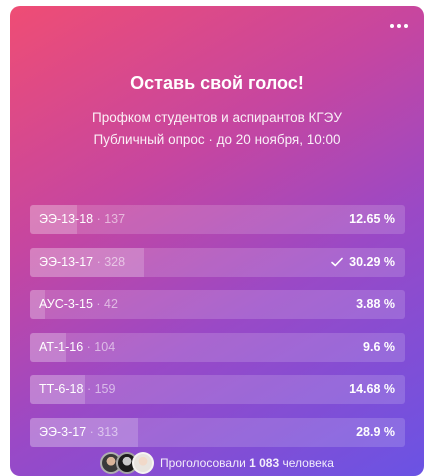 This screenshot has height=476, width=430. What do you see at coordinates (101, 346) in the screenshot?
I see `option-vote-count: · 104` at bounding box center [101, 346].